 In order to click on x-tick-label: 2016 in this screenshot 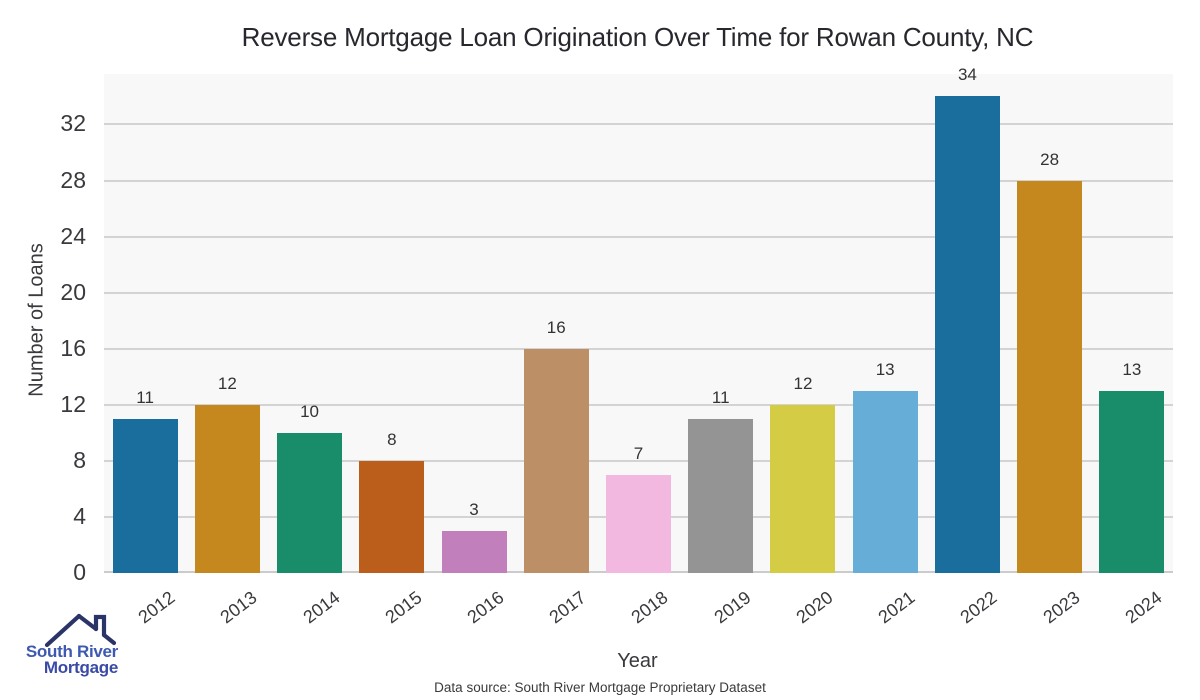, I will do `click(485, 607)`.